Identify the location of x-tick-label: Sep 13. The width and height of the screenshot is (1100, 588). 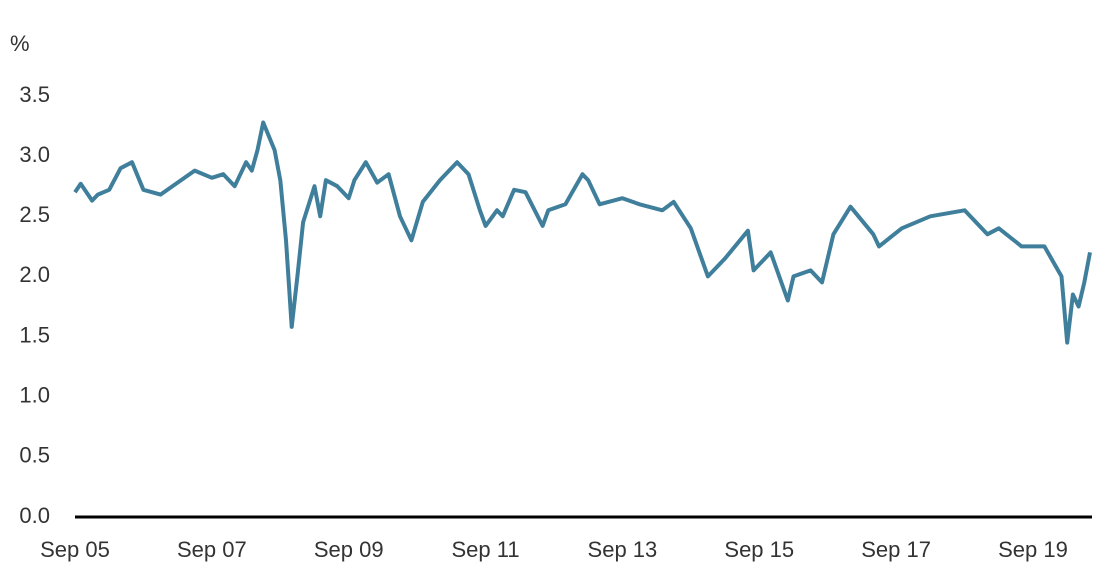
(623, 549).